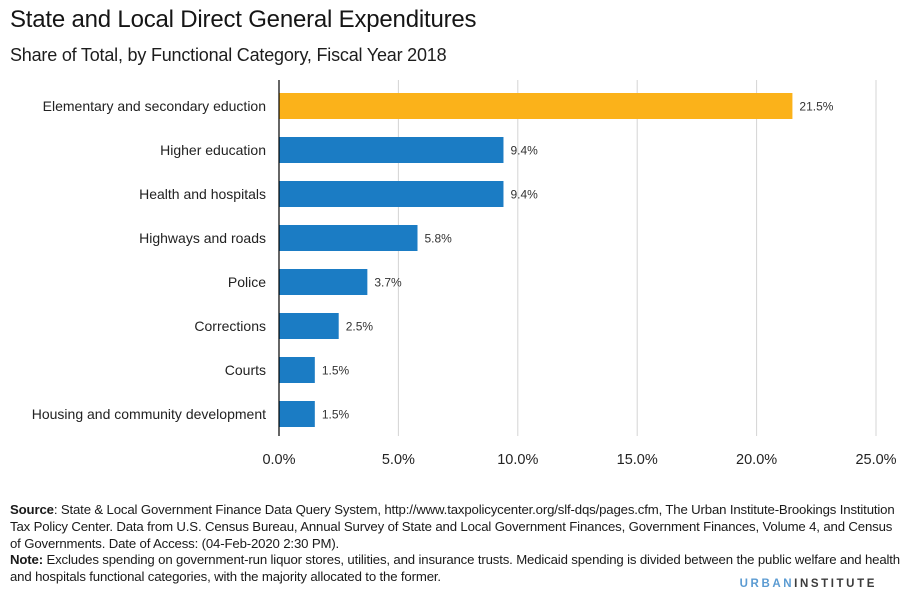  What do you see at coordinates (637, 460) in the screenshot?
I see `x-tick-label: 15.0%` at bounding box center [637, 460].